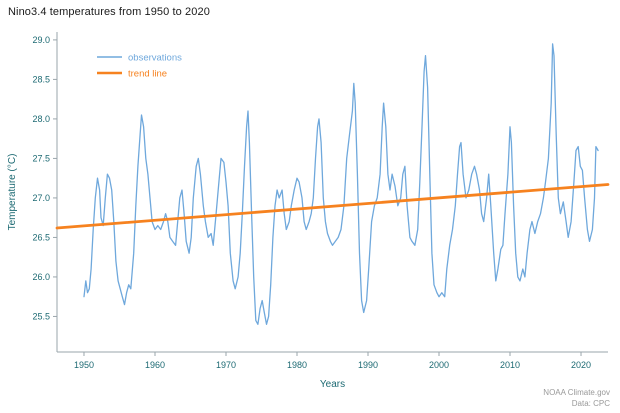 The width and height of the screenshot is (620, 413). What do you see at coordinates (41, 158) in the screenshot?
I see `y-tick-label: 27.5` at bounding box center [41, 158].